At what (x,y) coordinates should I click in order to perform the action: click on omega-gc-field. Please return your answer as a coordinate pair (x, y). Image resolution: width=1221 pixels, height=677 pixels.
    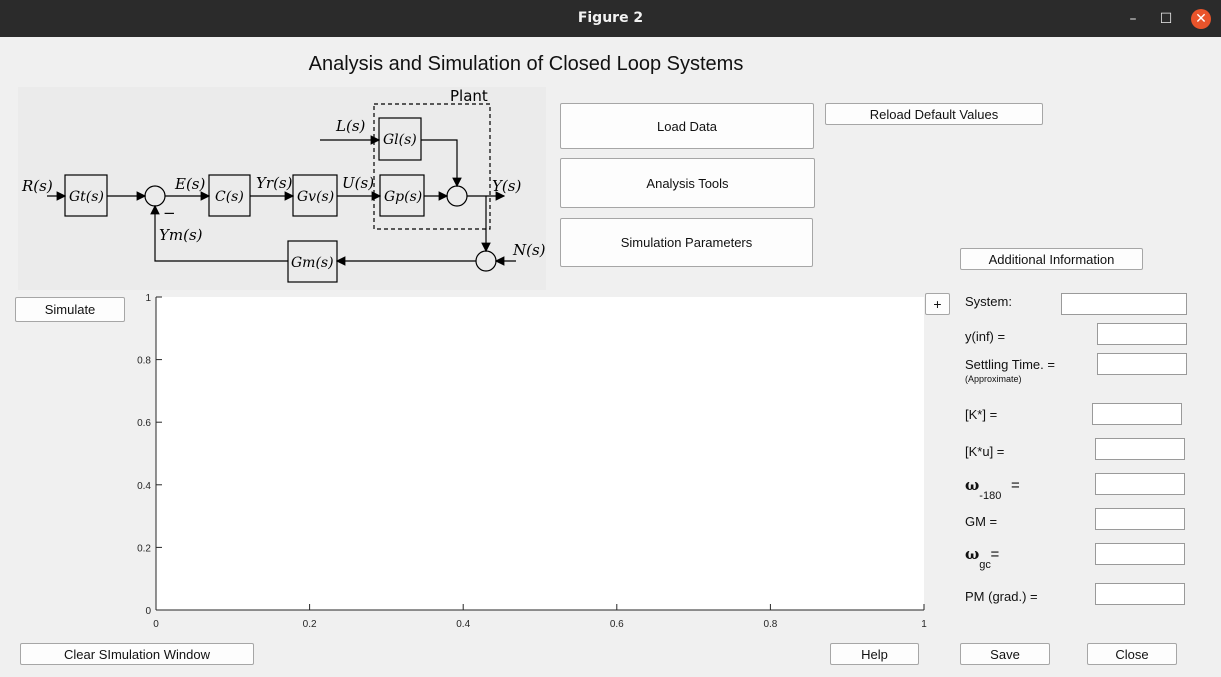
    Looking at the image, I should click on (1140, 554).